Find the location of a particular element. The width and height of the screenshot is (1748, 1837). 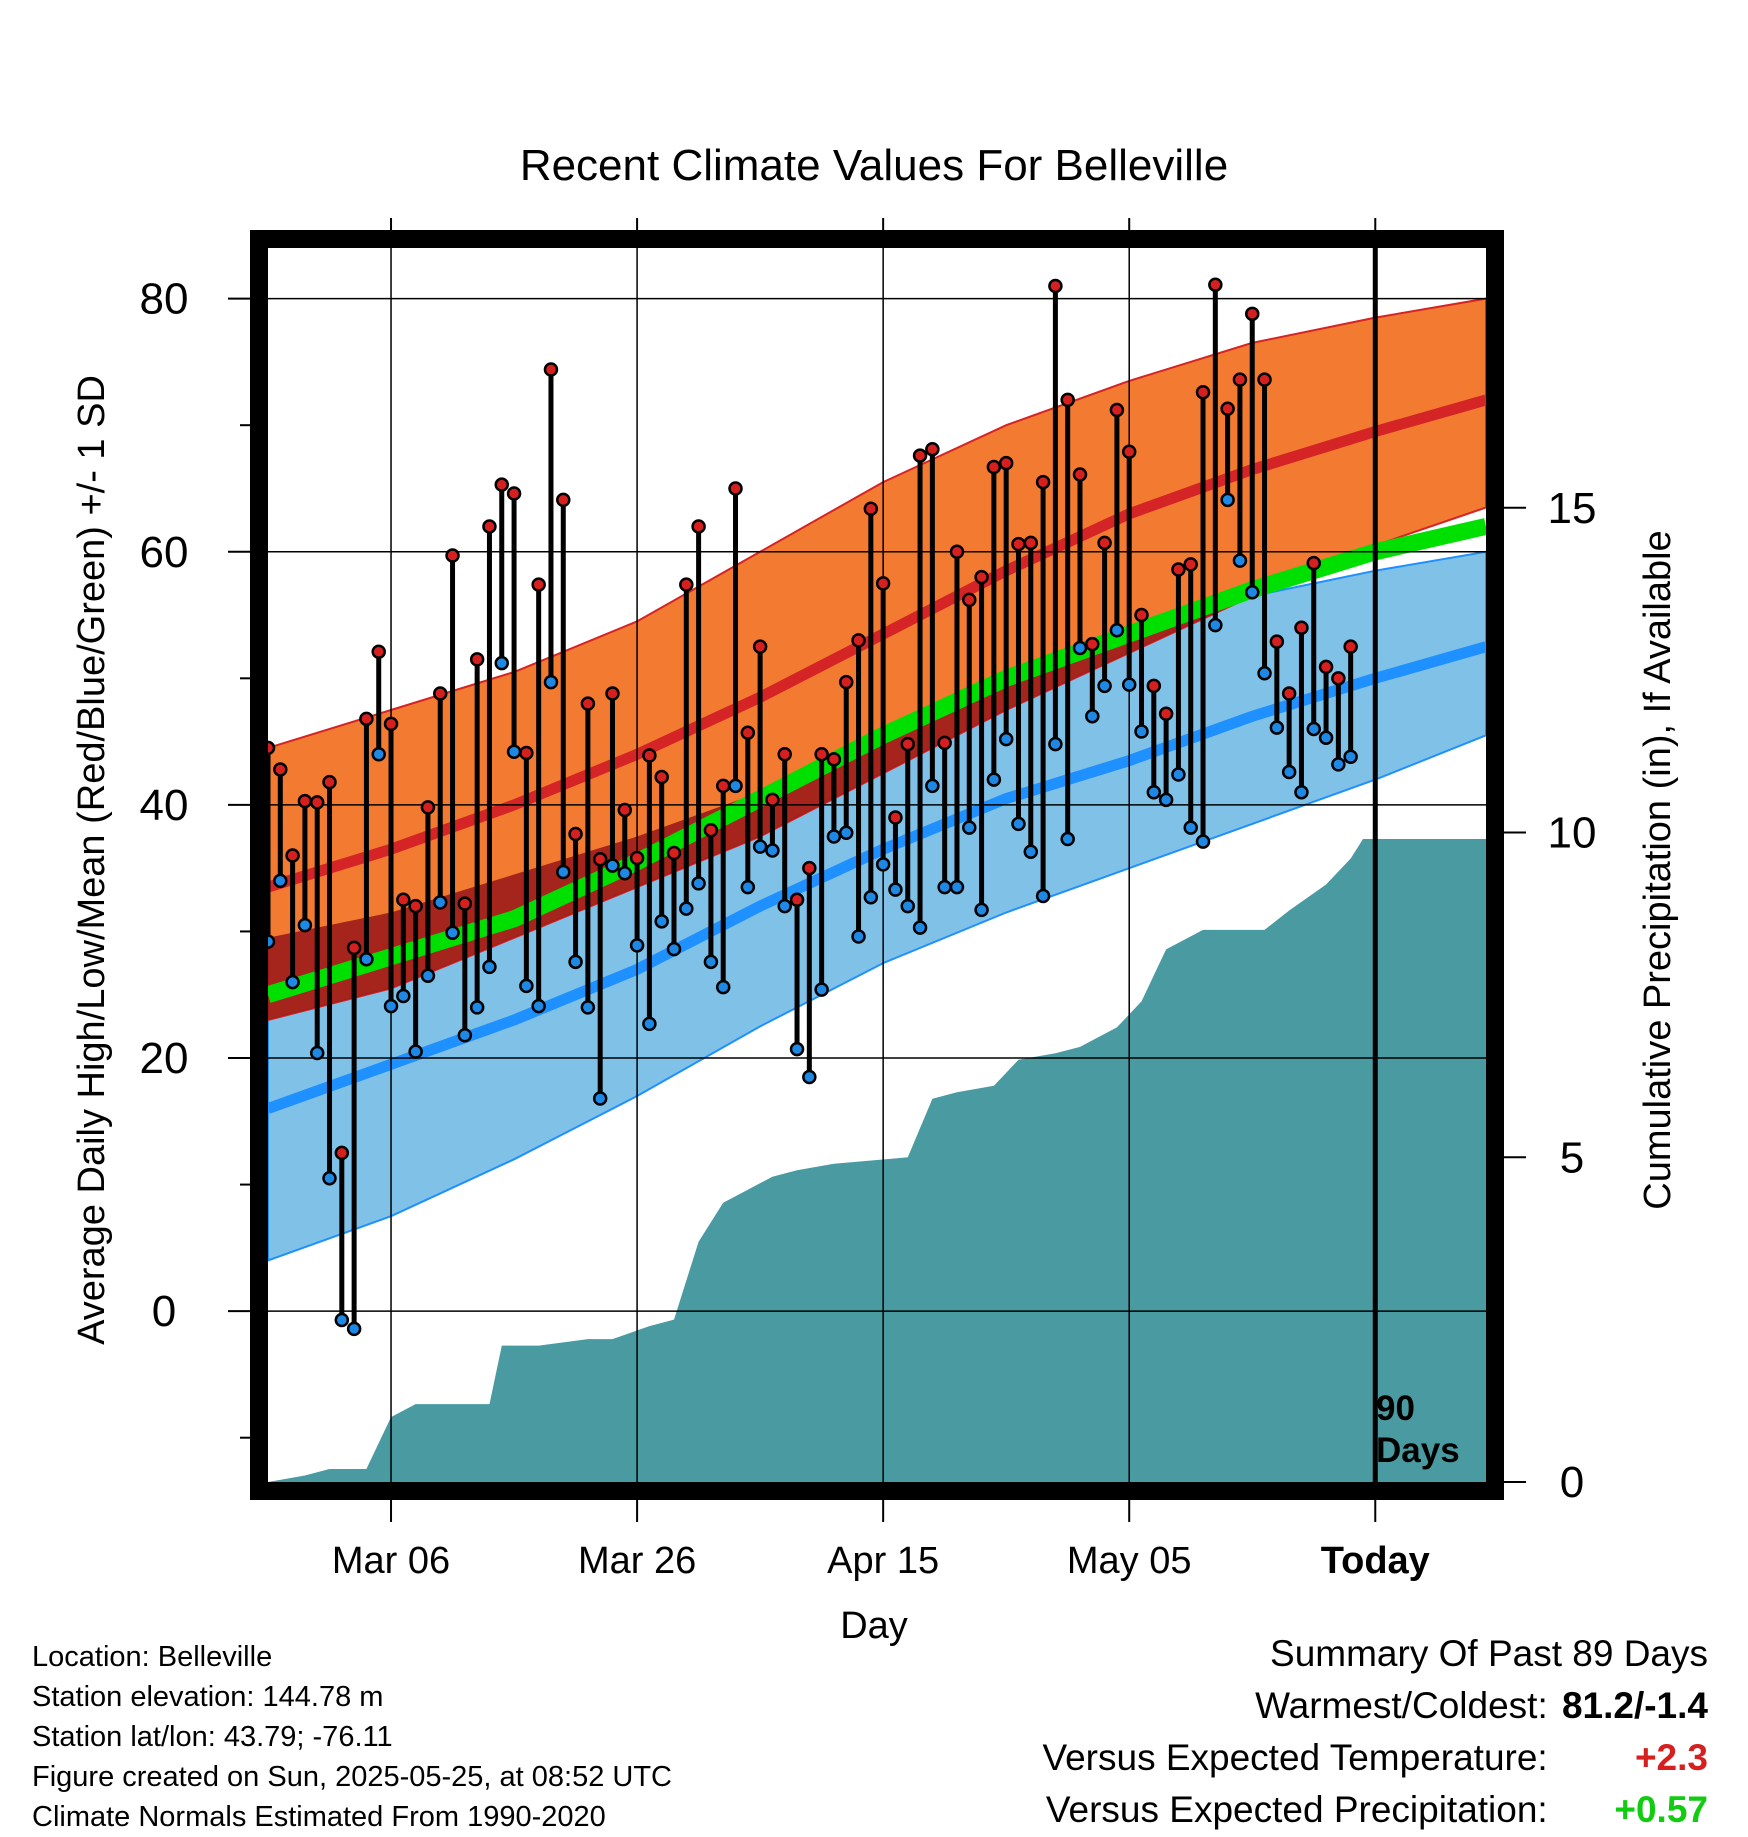

y2-tick-label: 5 is located at coordinates (1572, 1157).